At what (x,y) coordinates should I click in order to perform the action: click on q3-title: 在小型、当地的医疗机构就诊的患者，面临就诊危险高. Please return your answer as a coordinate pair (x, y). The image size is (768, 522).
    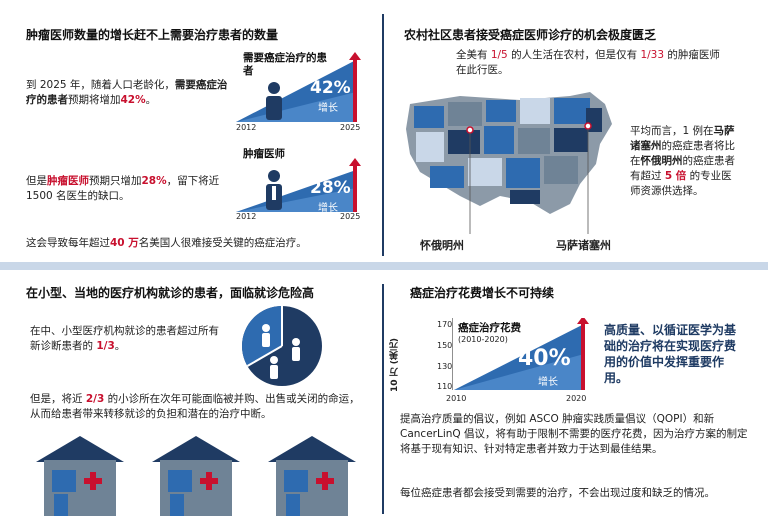
    Looking at the image, I should click on (170, 293).